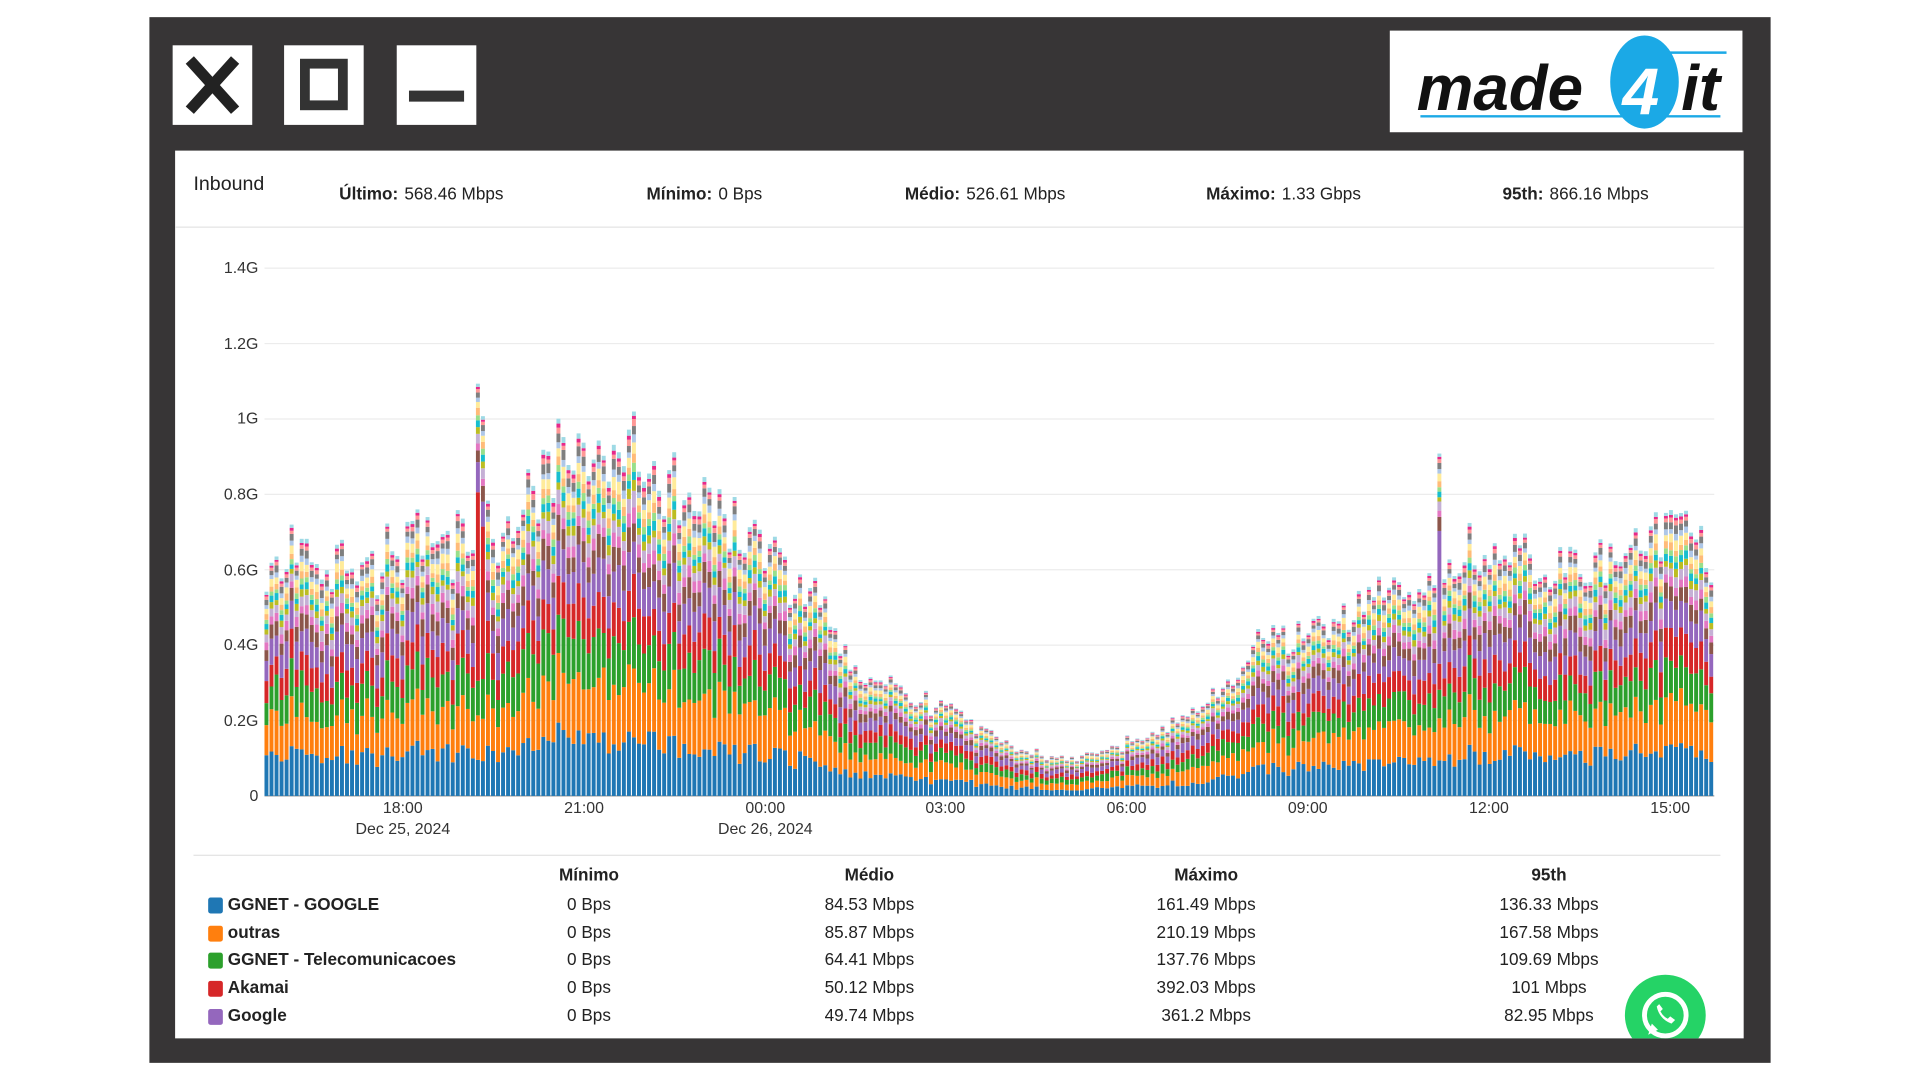  What do you see at coordinates (212, 85) in the screenshot?
I see `close-button` at bounding box center [212, 85].